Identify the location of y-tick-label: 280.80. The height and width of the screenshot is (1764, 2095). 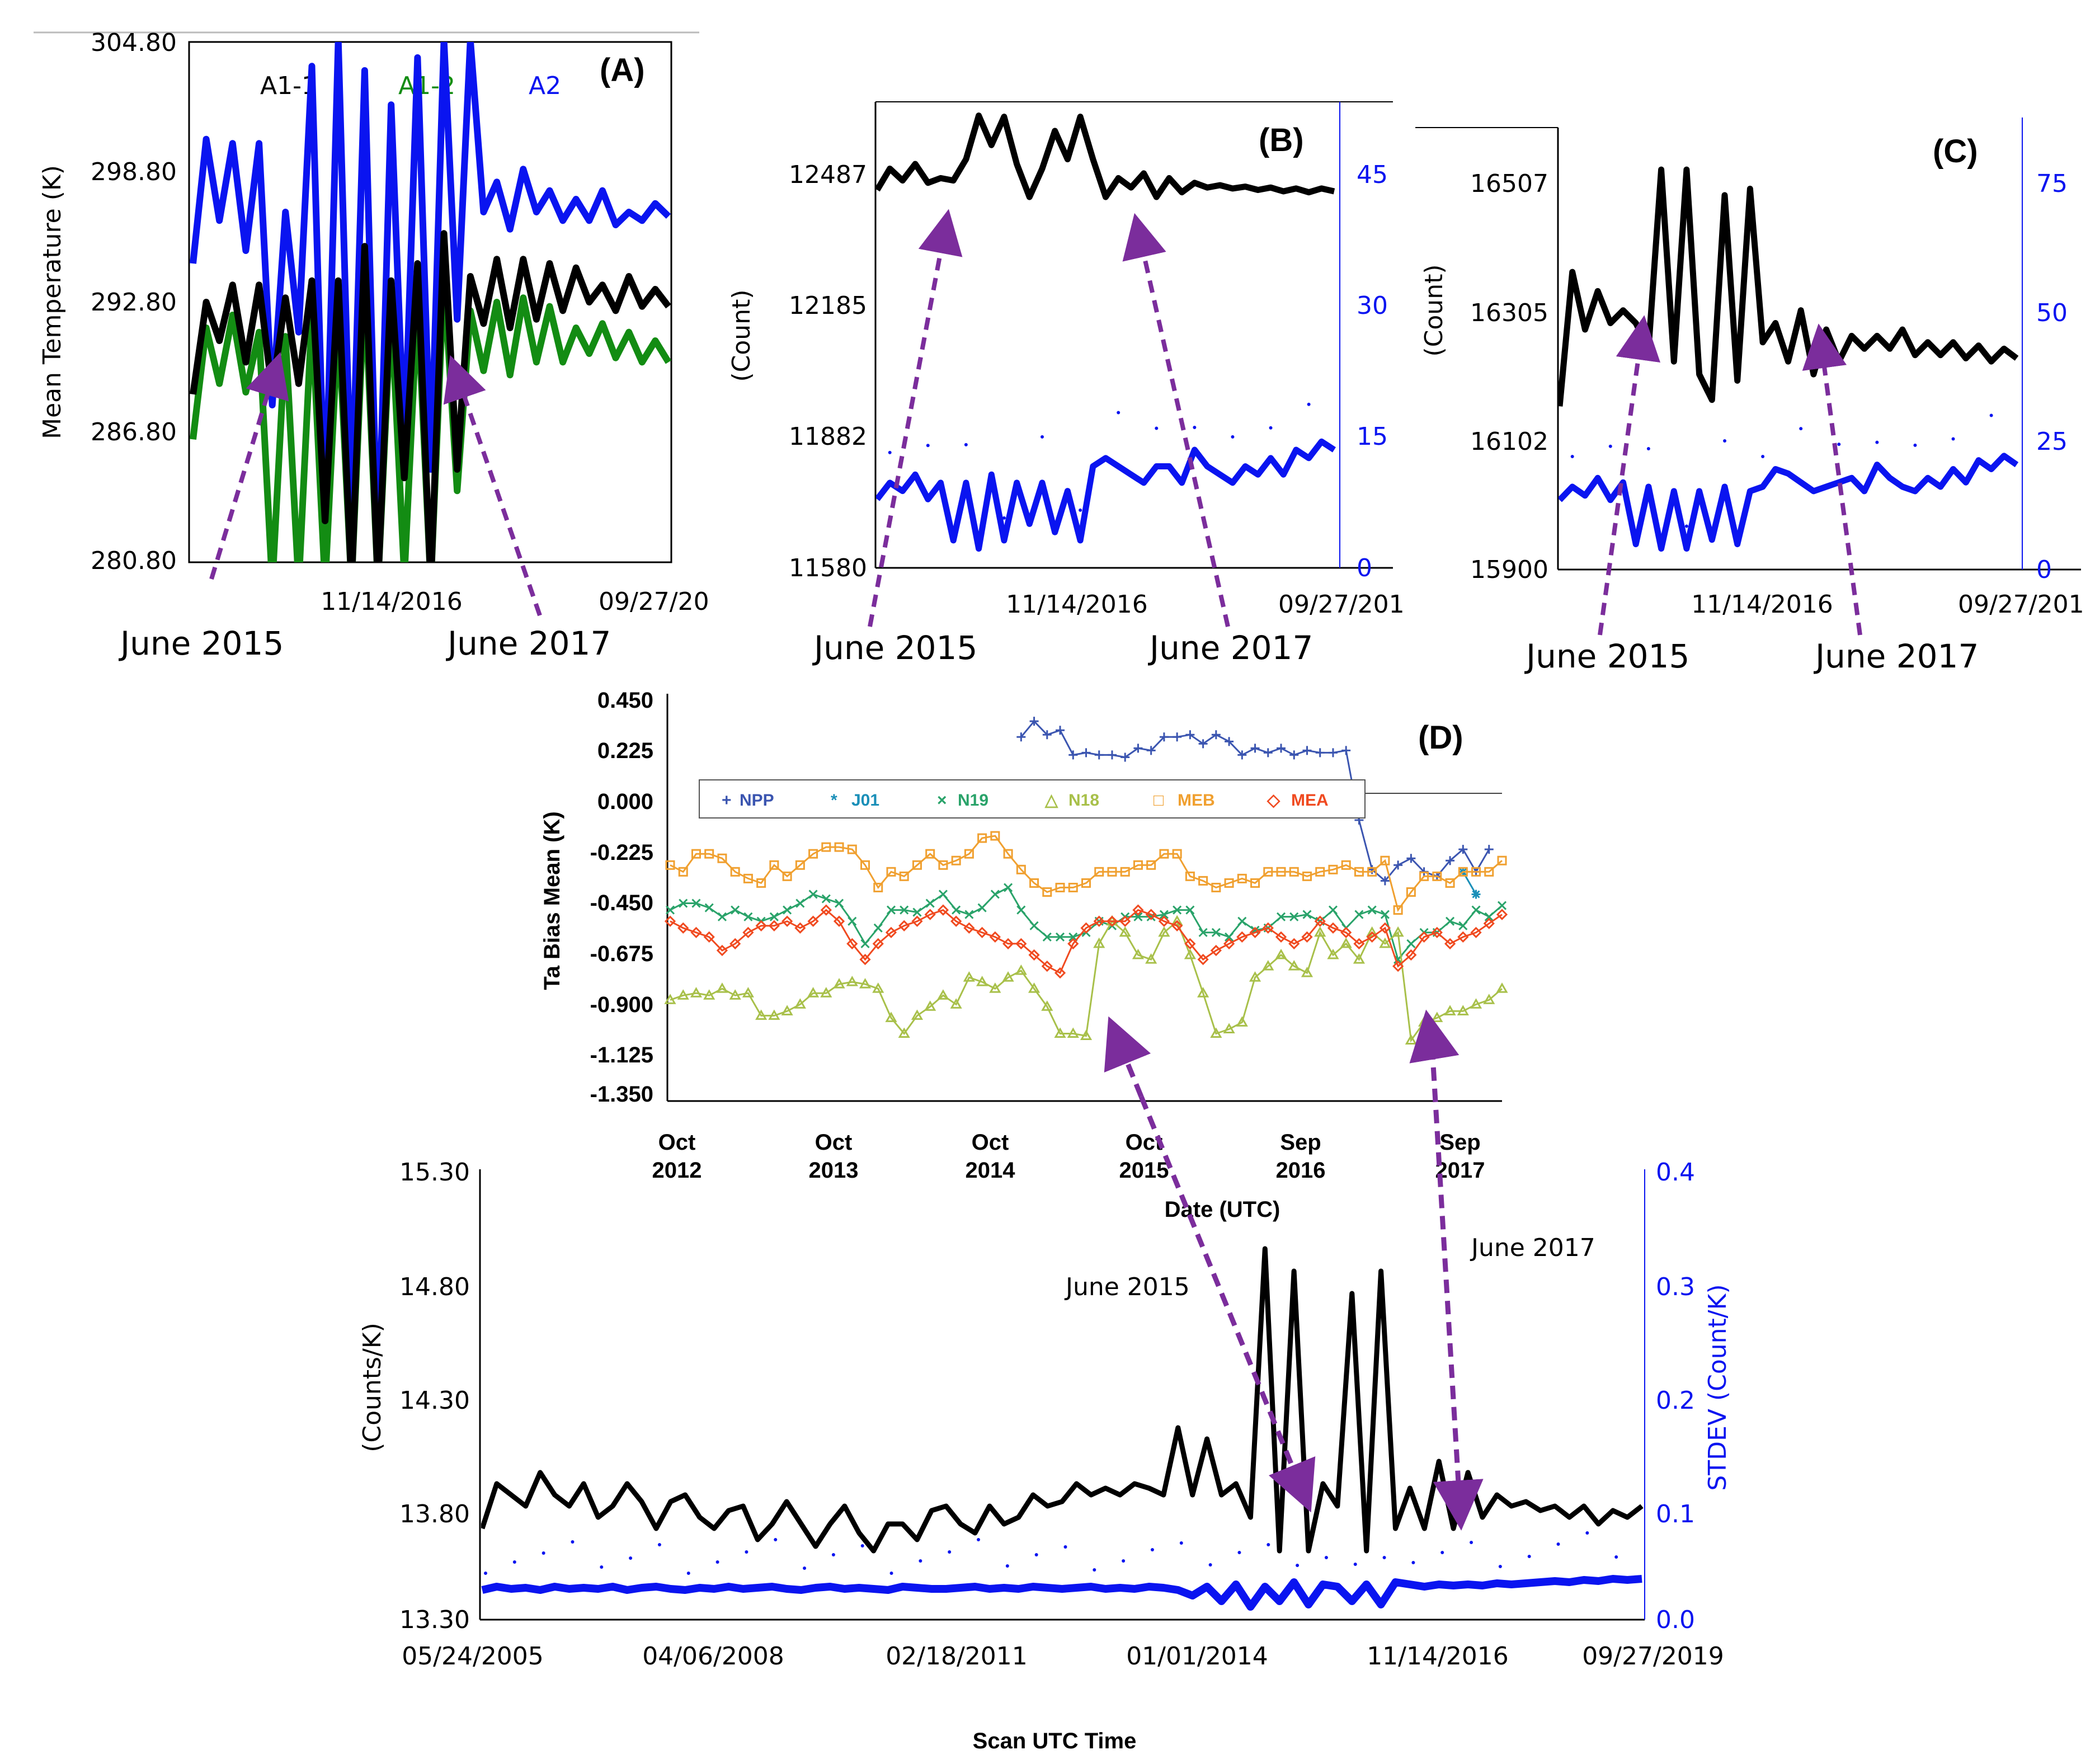
(134, 561).